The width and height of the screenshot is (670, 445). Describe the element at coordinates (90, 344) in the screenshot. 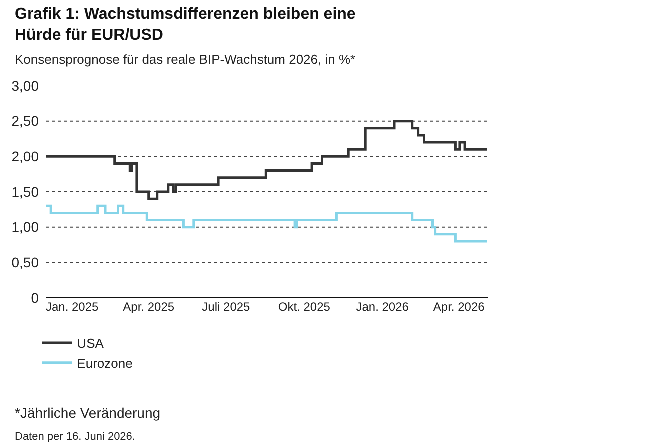

I see `legend-label: USA` at that location.